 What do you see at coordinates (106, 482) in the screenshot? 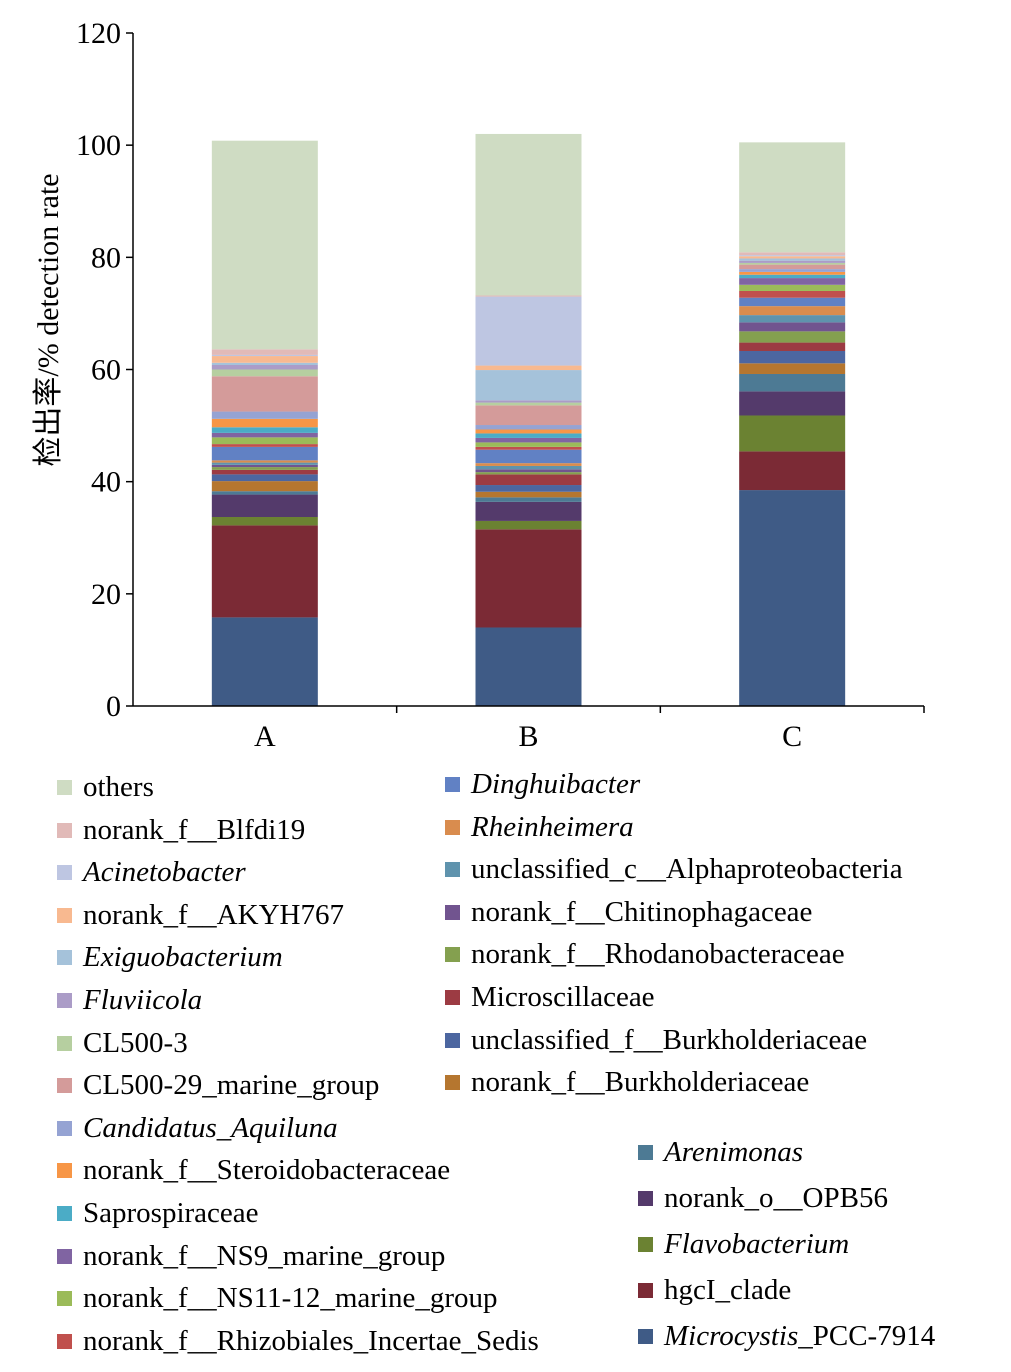
I see `y-tick-label-40: 40` at bounding box center [106, 482].